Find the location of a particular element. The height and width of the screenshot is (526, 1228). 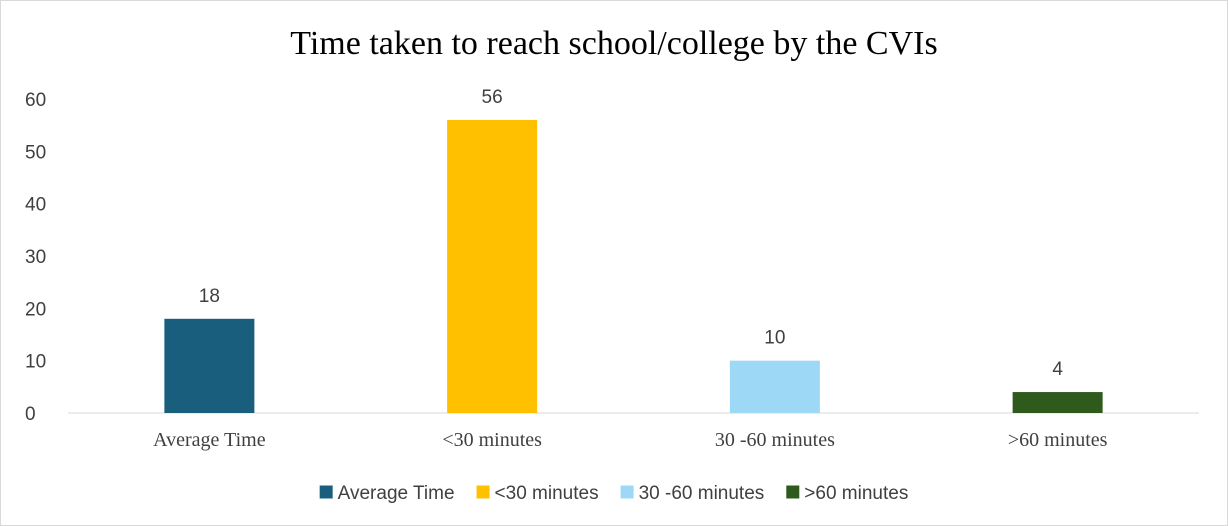

y-tick-label: 30 is located at coordinates (35, 257).